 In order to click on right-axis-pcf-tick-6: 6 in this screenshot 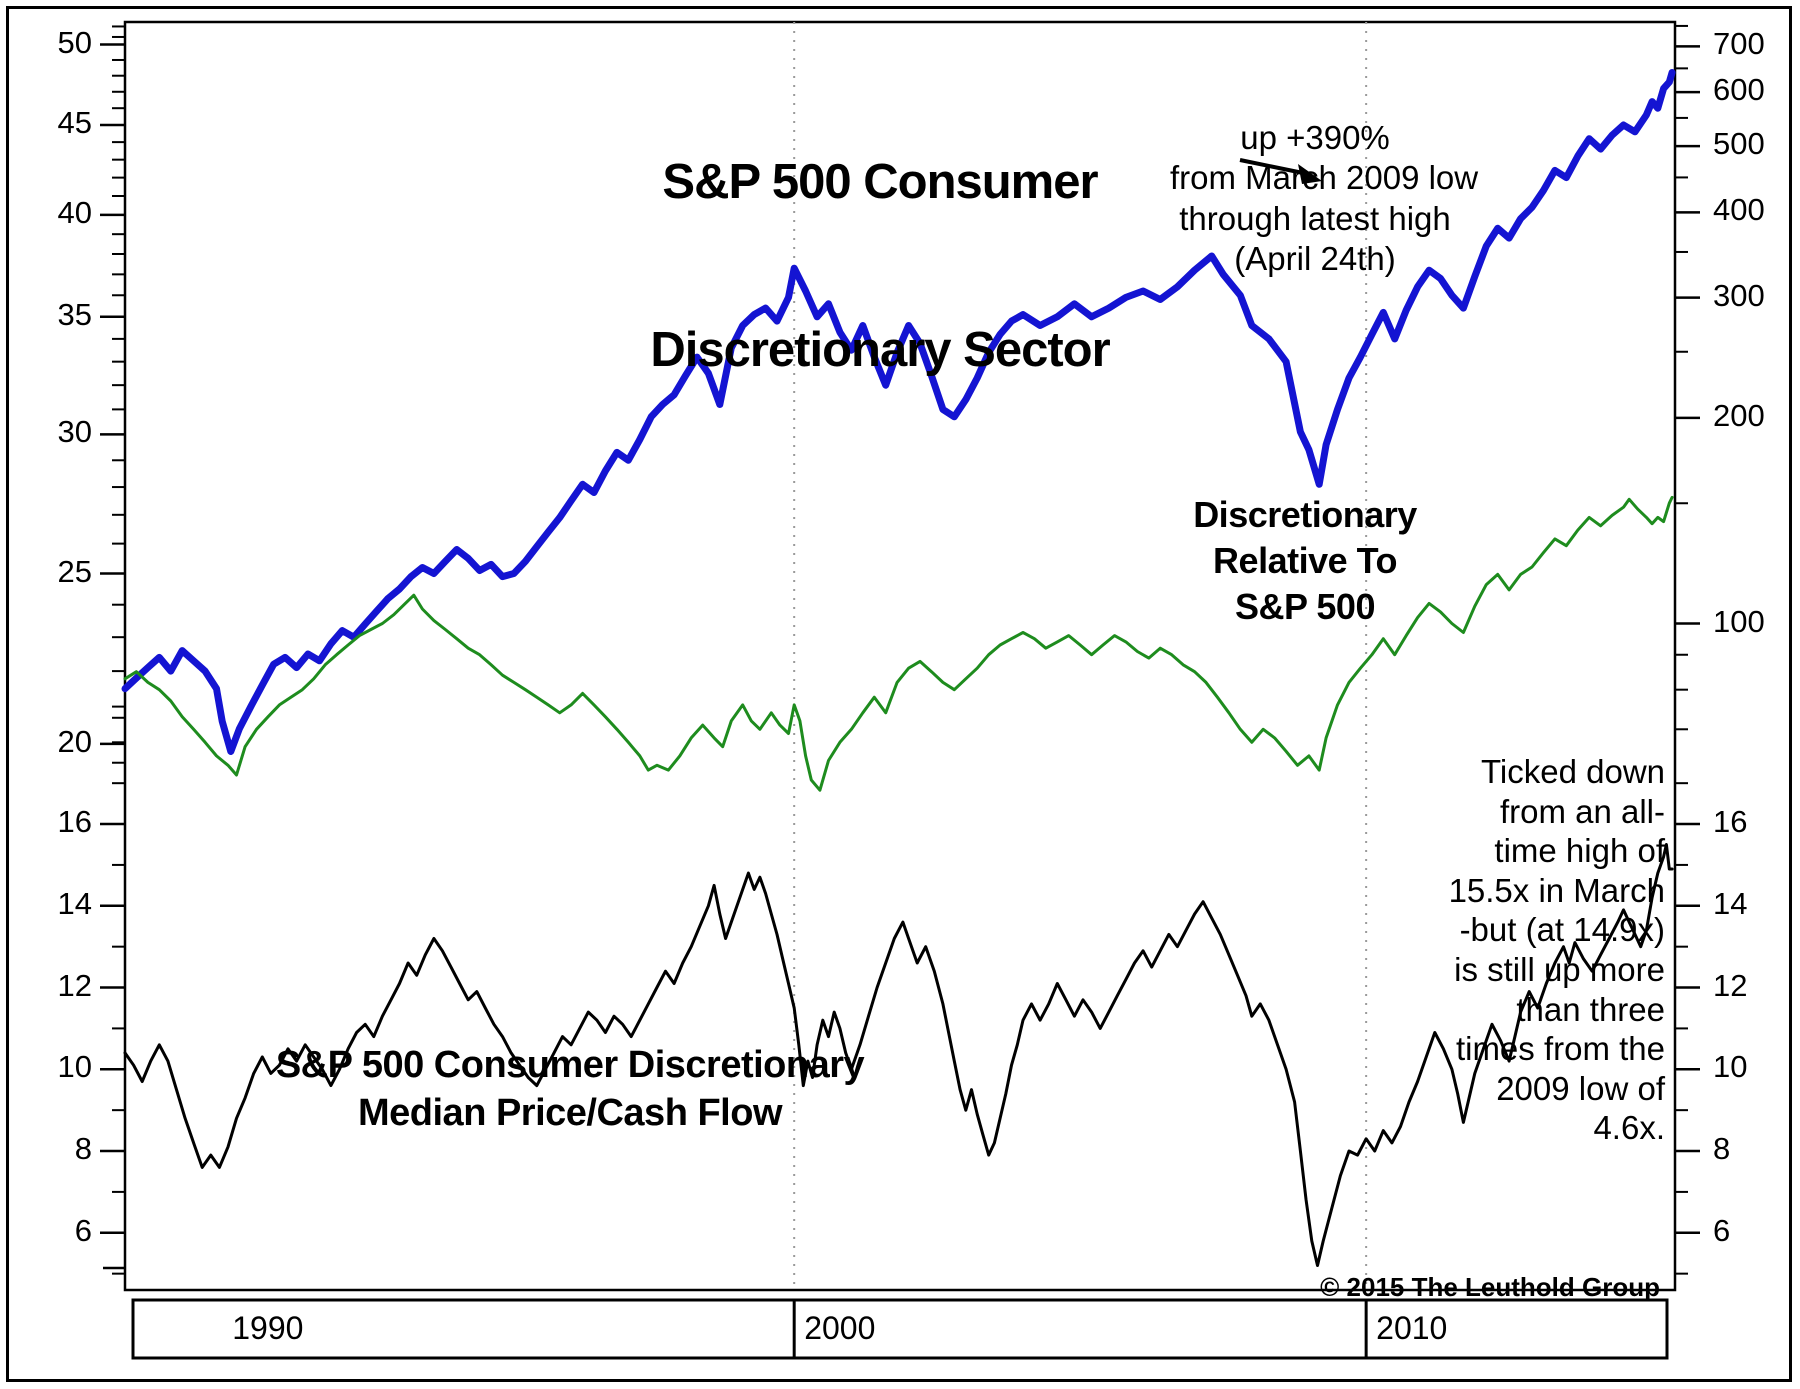, I will do `click(1722, 1230)`.